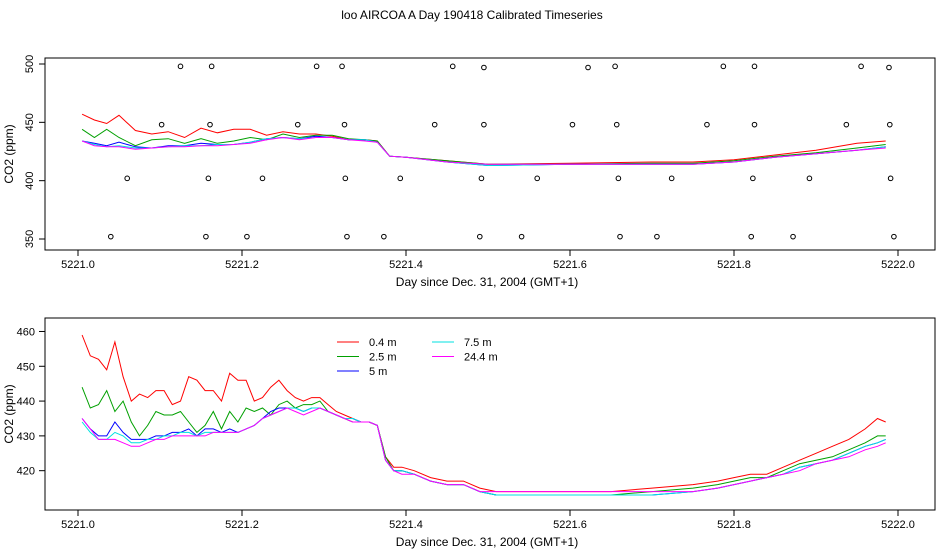 This screenshot has height=550, width=950. I want to click on panel-top-ylabel: CO2 (ppm), so click(9, 153).